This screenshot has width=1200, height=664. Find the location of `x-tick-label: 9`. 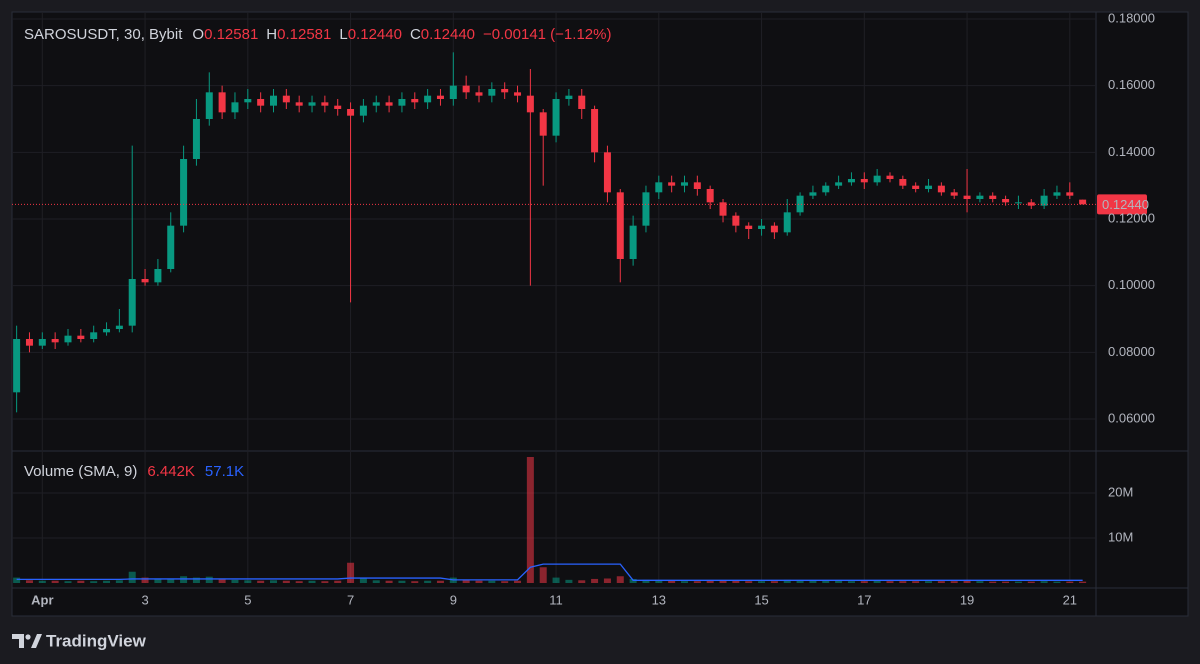

x-tick-label: 9 is located at coordinates (453, 599).